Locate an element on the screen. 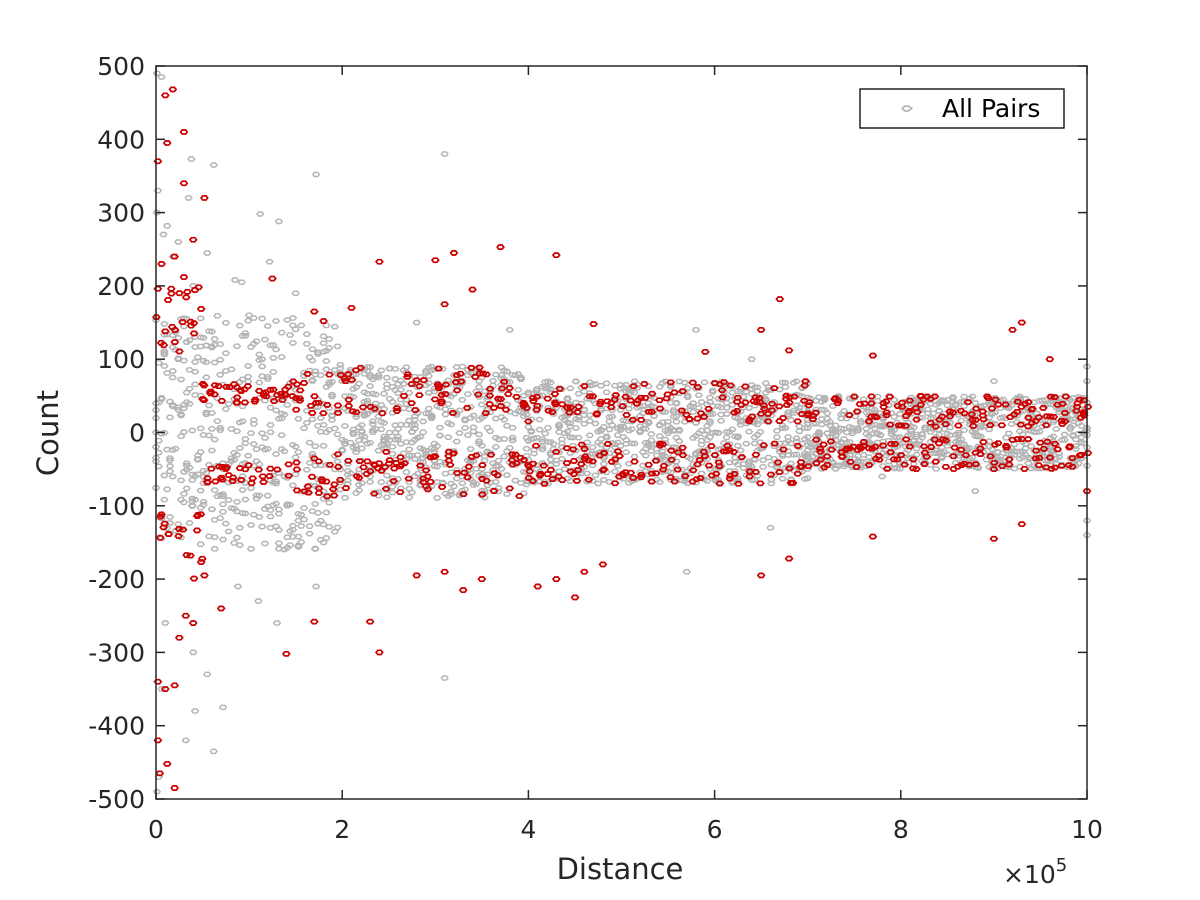 The image size is (1200, 900). y-tick-label: -500 is located at coordinates (116, 799).